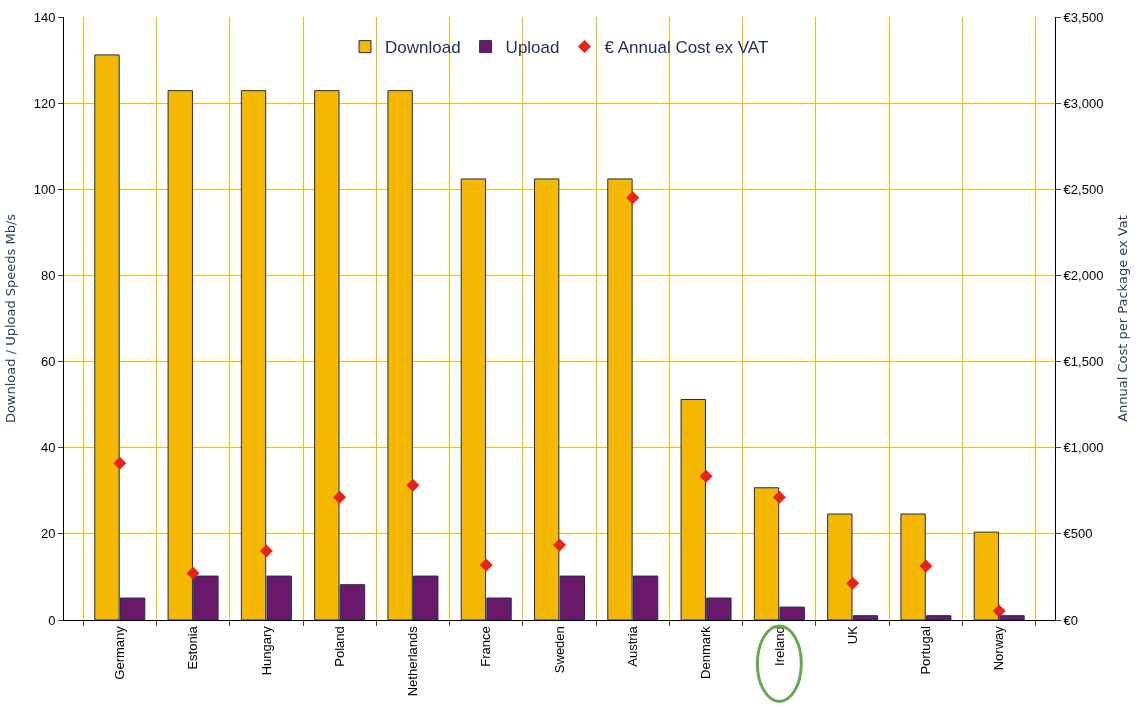 The image size is (1137, 715). What do you see at coordinates (1078, 534) in the screenshot?
I see `y2-tick-label: €500` at bounding box center [1078, 534].